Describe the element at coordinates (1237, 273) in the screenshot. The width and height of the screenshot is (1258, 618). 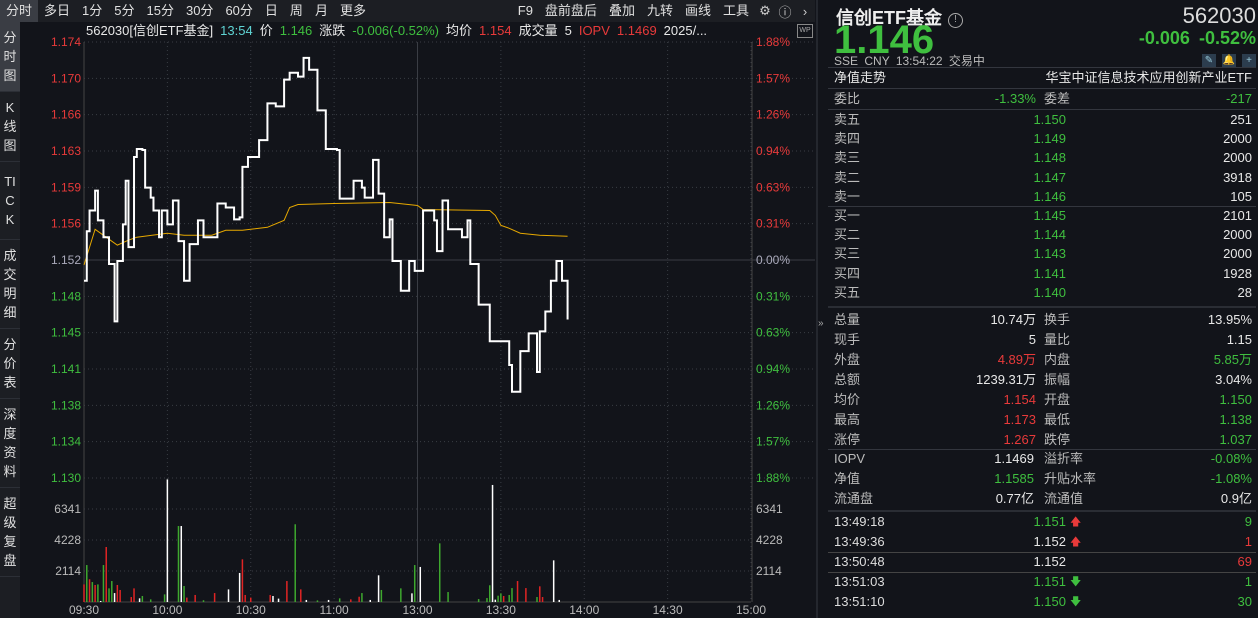
I see `bid-volume: 1928` at that location.